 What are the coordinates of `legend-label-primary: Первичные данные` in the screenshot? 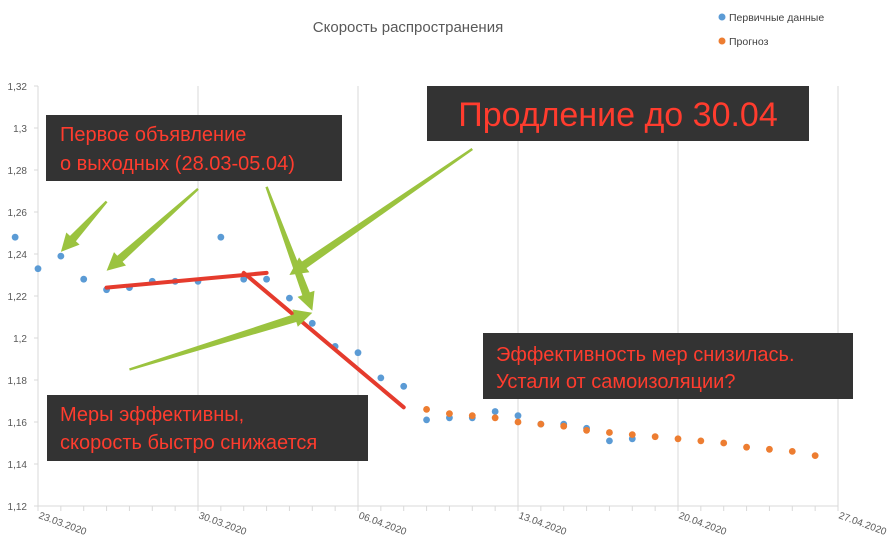 It's located at (776, 18).